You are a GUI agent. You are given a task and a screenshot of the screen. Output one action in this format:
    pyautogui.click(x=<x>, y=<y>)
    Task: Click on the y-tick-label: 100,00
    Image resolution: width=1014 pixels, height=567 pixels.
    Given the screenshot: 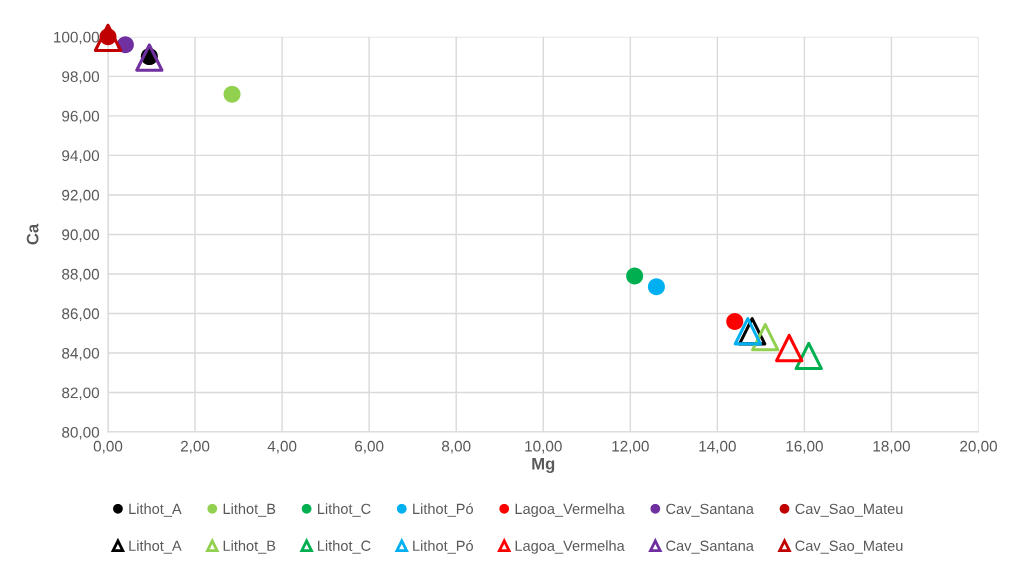 What is the action you would take?
    pyautogui.click(x=77, y=38)
    